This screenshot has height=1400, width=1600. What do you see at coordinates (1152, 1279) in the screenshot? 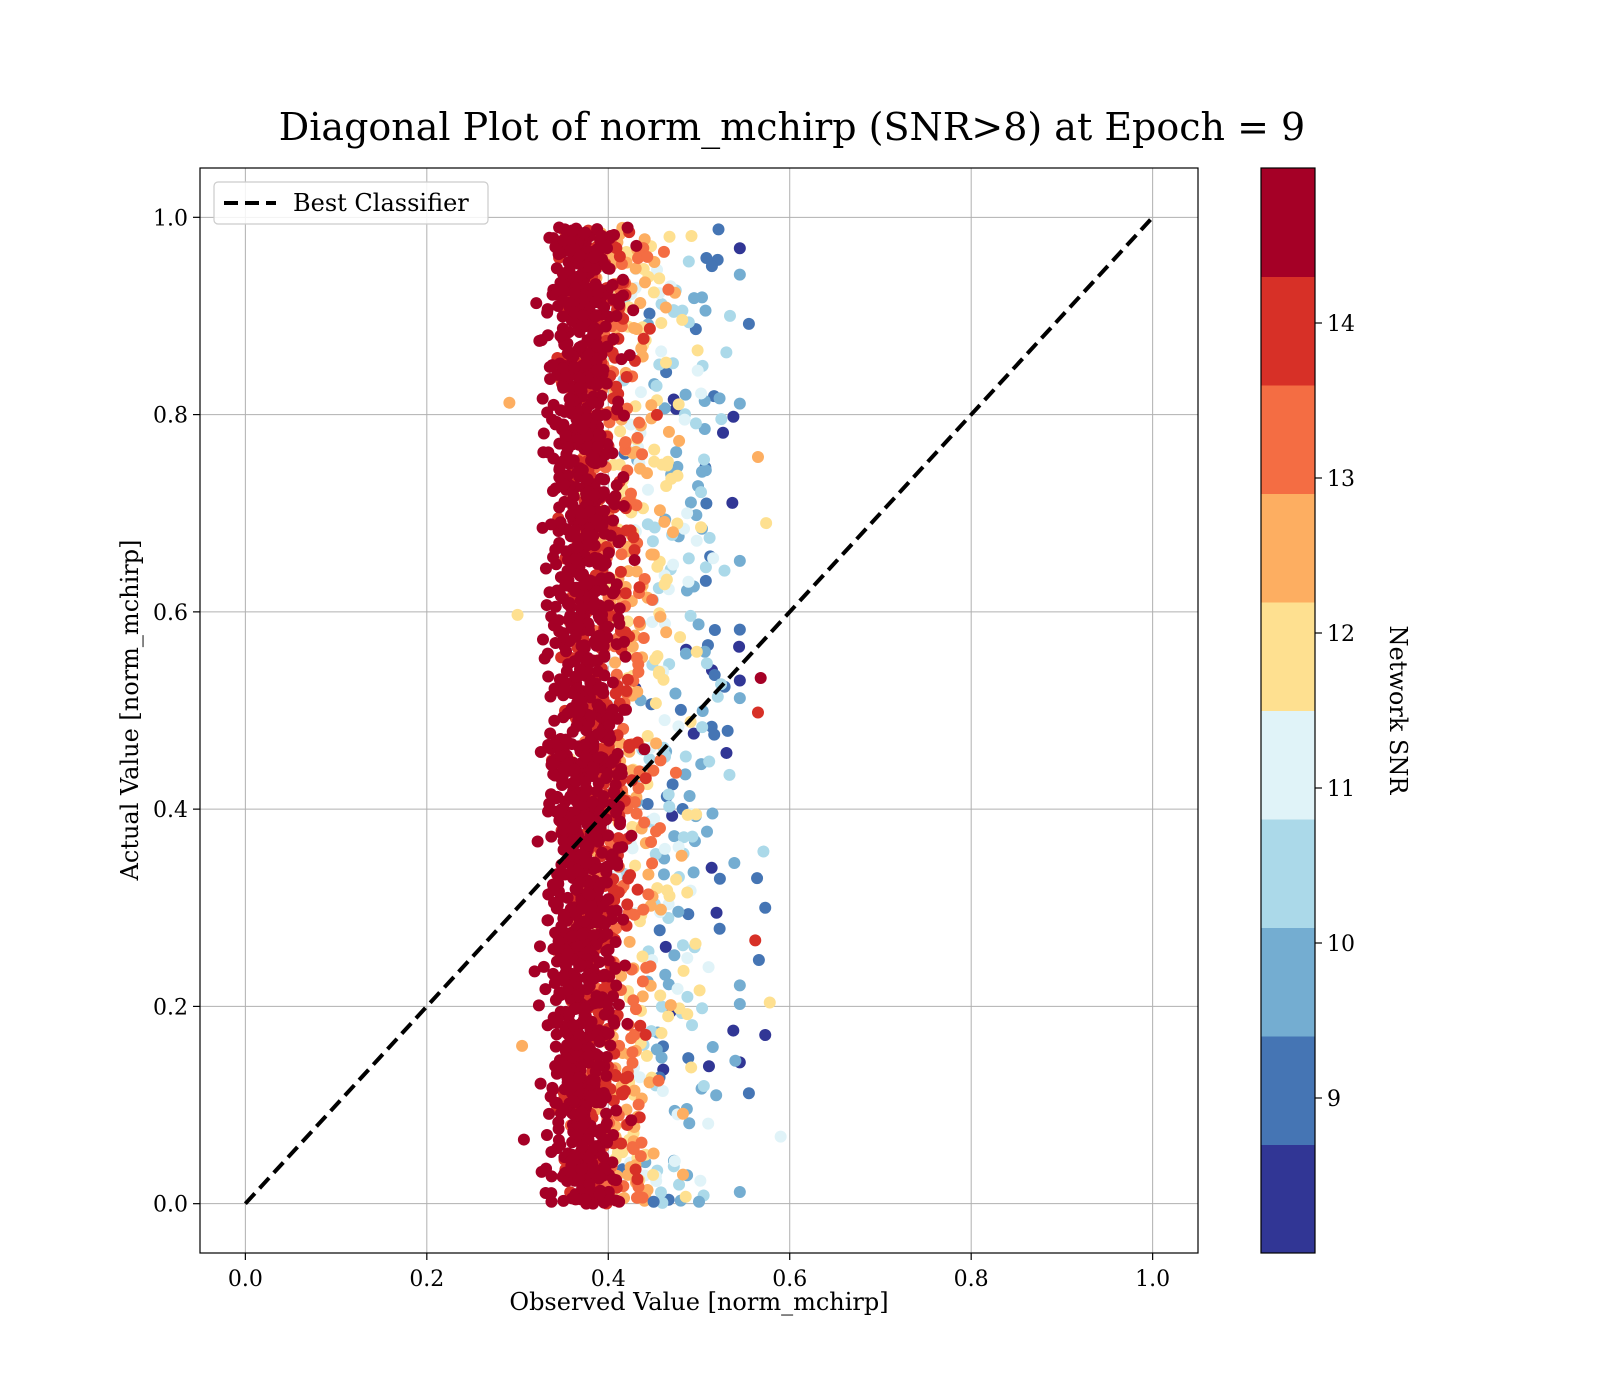
I see `x-tick-label: 1.0` at bounding box center [1152, 1279].